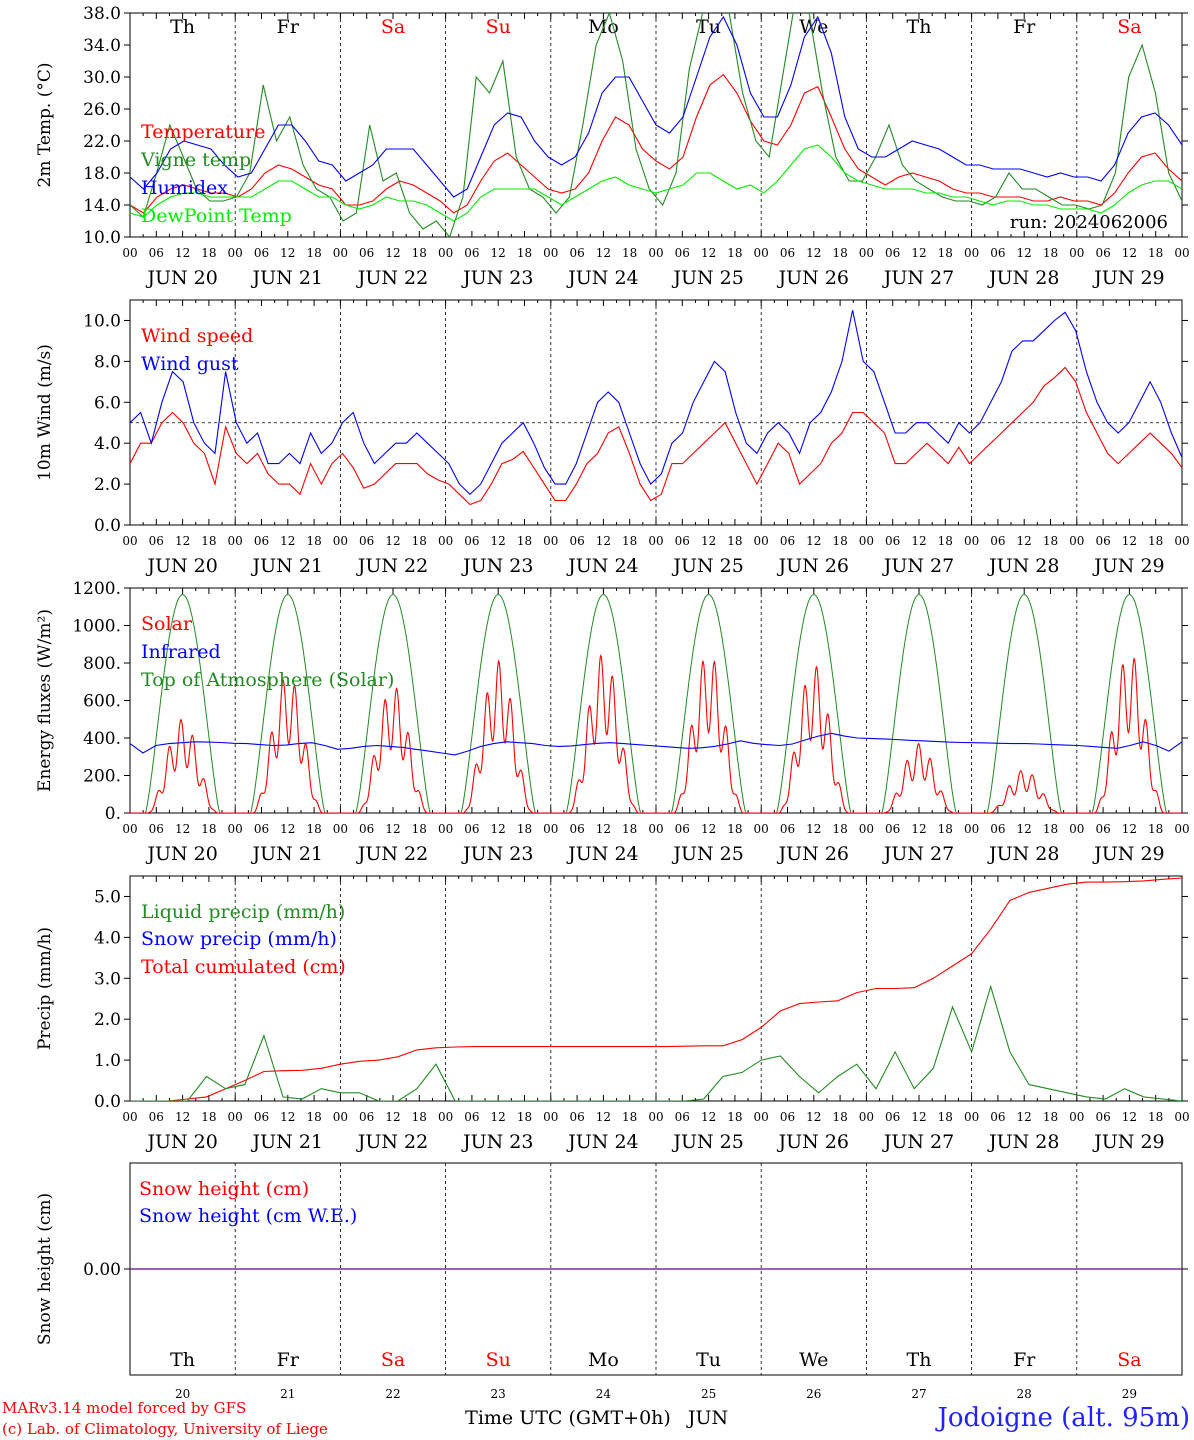  I want to click on y-tick-label: 0., so click(113, 814).